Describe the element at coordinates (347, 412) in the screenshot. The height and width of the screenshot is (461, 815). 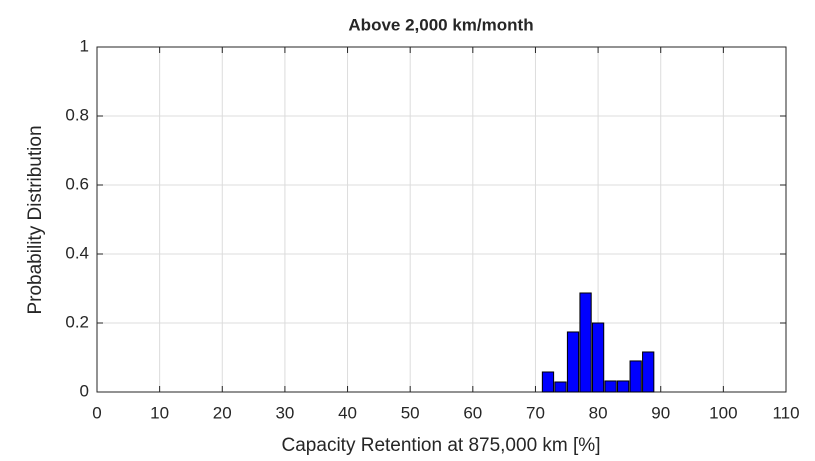
I see `x-tick-label: 40` at that location.